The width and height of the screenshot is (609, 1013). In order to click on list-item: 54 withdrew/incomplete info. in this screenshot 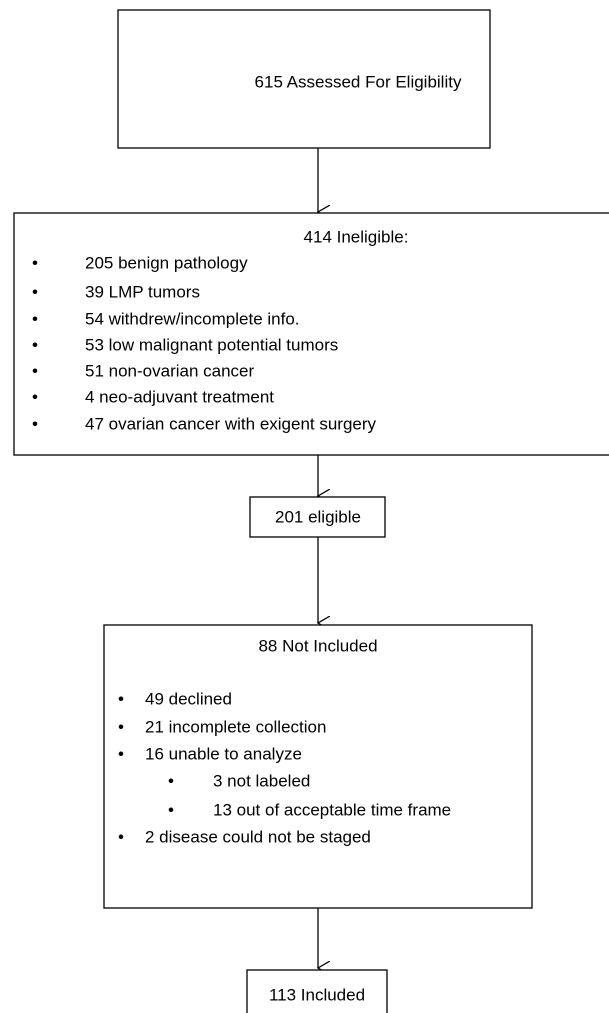, I will do `click(192, 318)`.